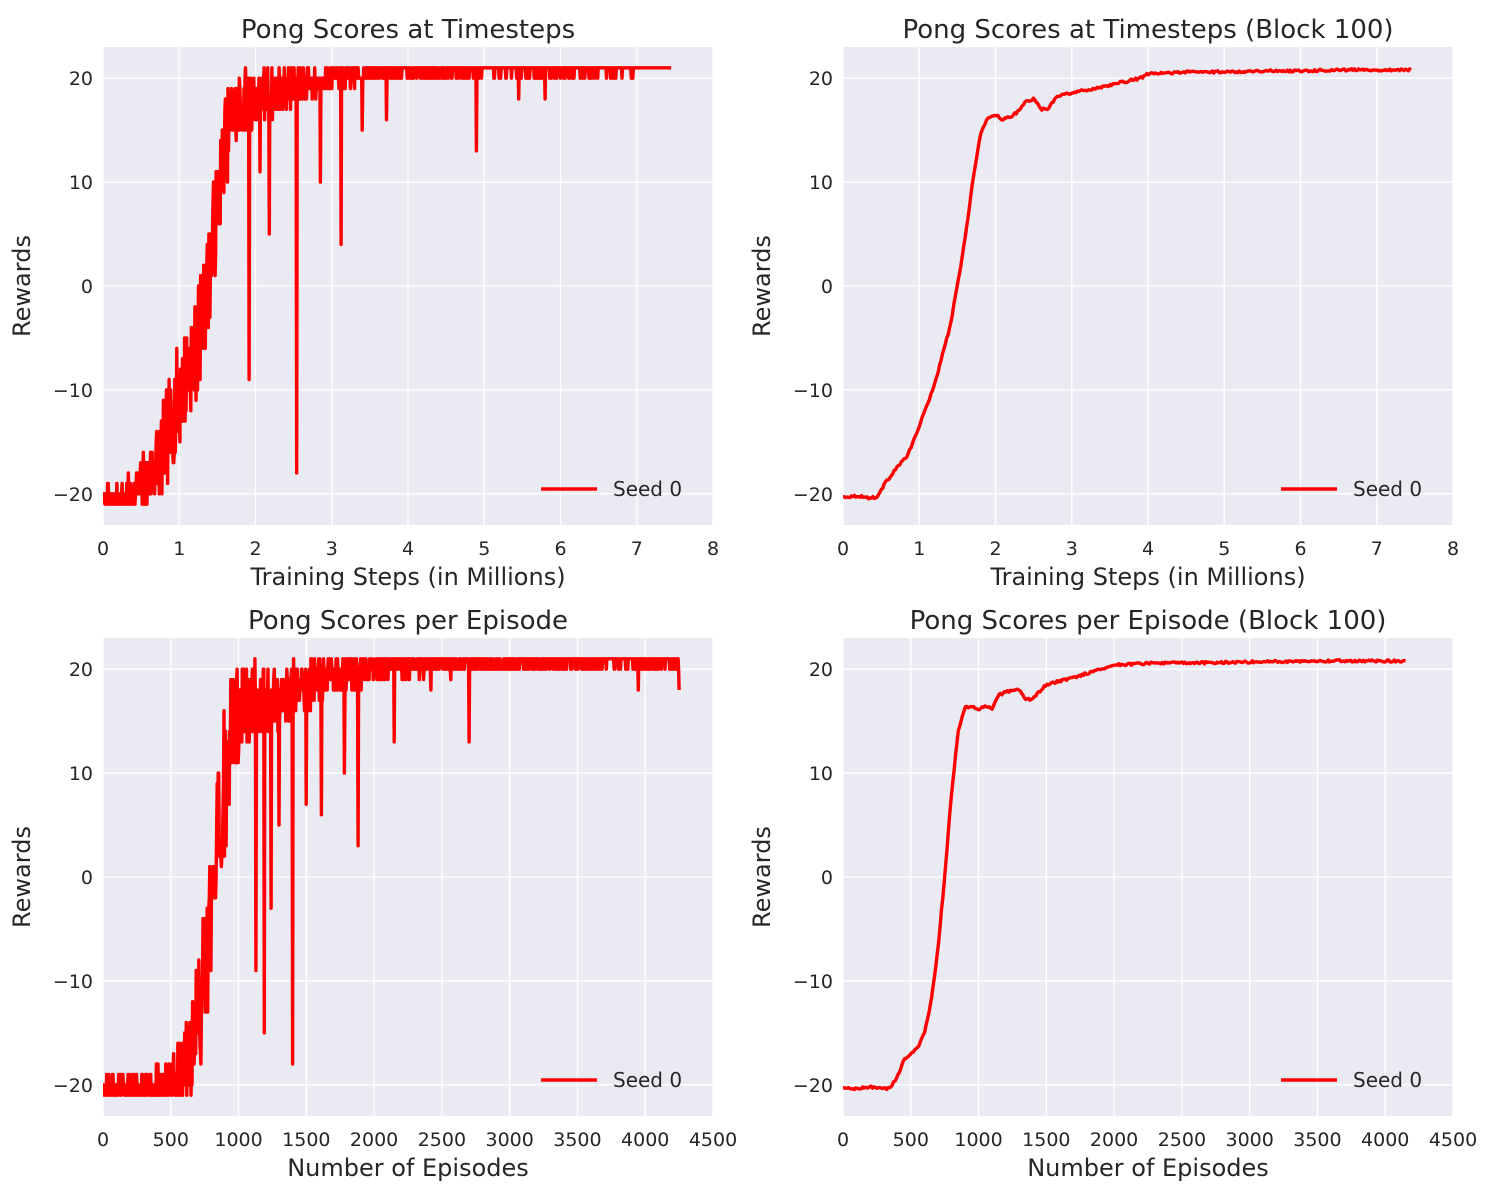 The width and height of the screenshot is (1500, 1200). I want to click on chart-title: Pong Scores at Timesteps (Block 100), so click(1147, 30).